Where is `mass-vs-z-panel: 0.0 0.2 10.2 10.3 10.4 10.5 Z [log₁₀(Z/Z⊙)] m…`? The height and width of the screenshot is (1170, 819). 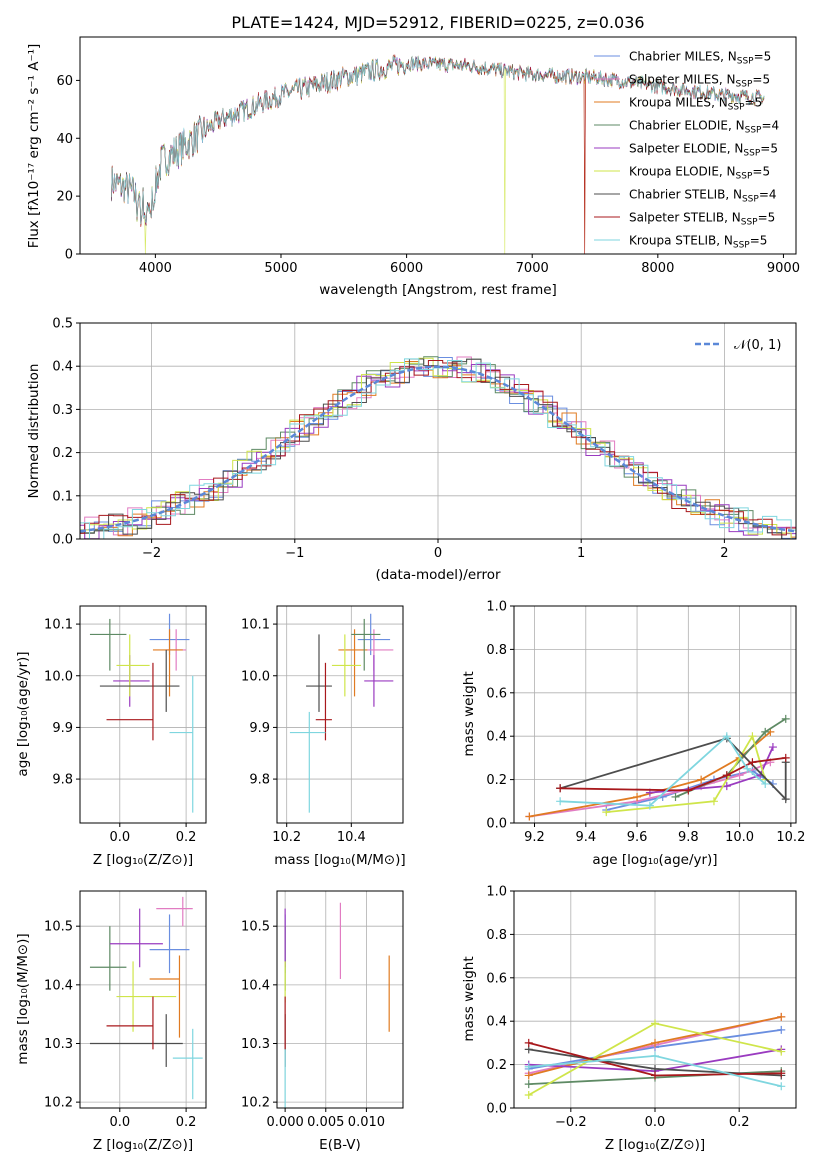 mass-vs-z-panel: 0.0 0.2 10.2 10.3 10.4 10.5 Z [log₁₀(Z/Z⊙)] m… is located at coordinates (111, 1021).